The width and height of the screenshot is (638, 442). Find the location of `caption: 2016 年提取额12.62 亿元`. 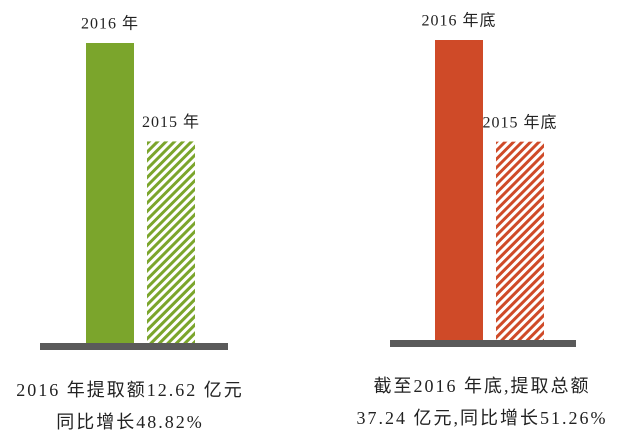

caption: 2016 年提取额12.62 亿元 is located at coordinates (130, 390).